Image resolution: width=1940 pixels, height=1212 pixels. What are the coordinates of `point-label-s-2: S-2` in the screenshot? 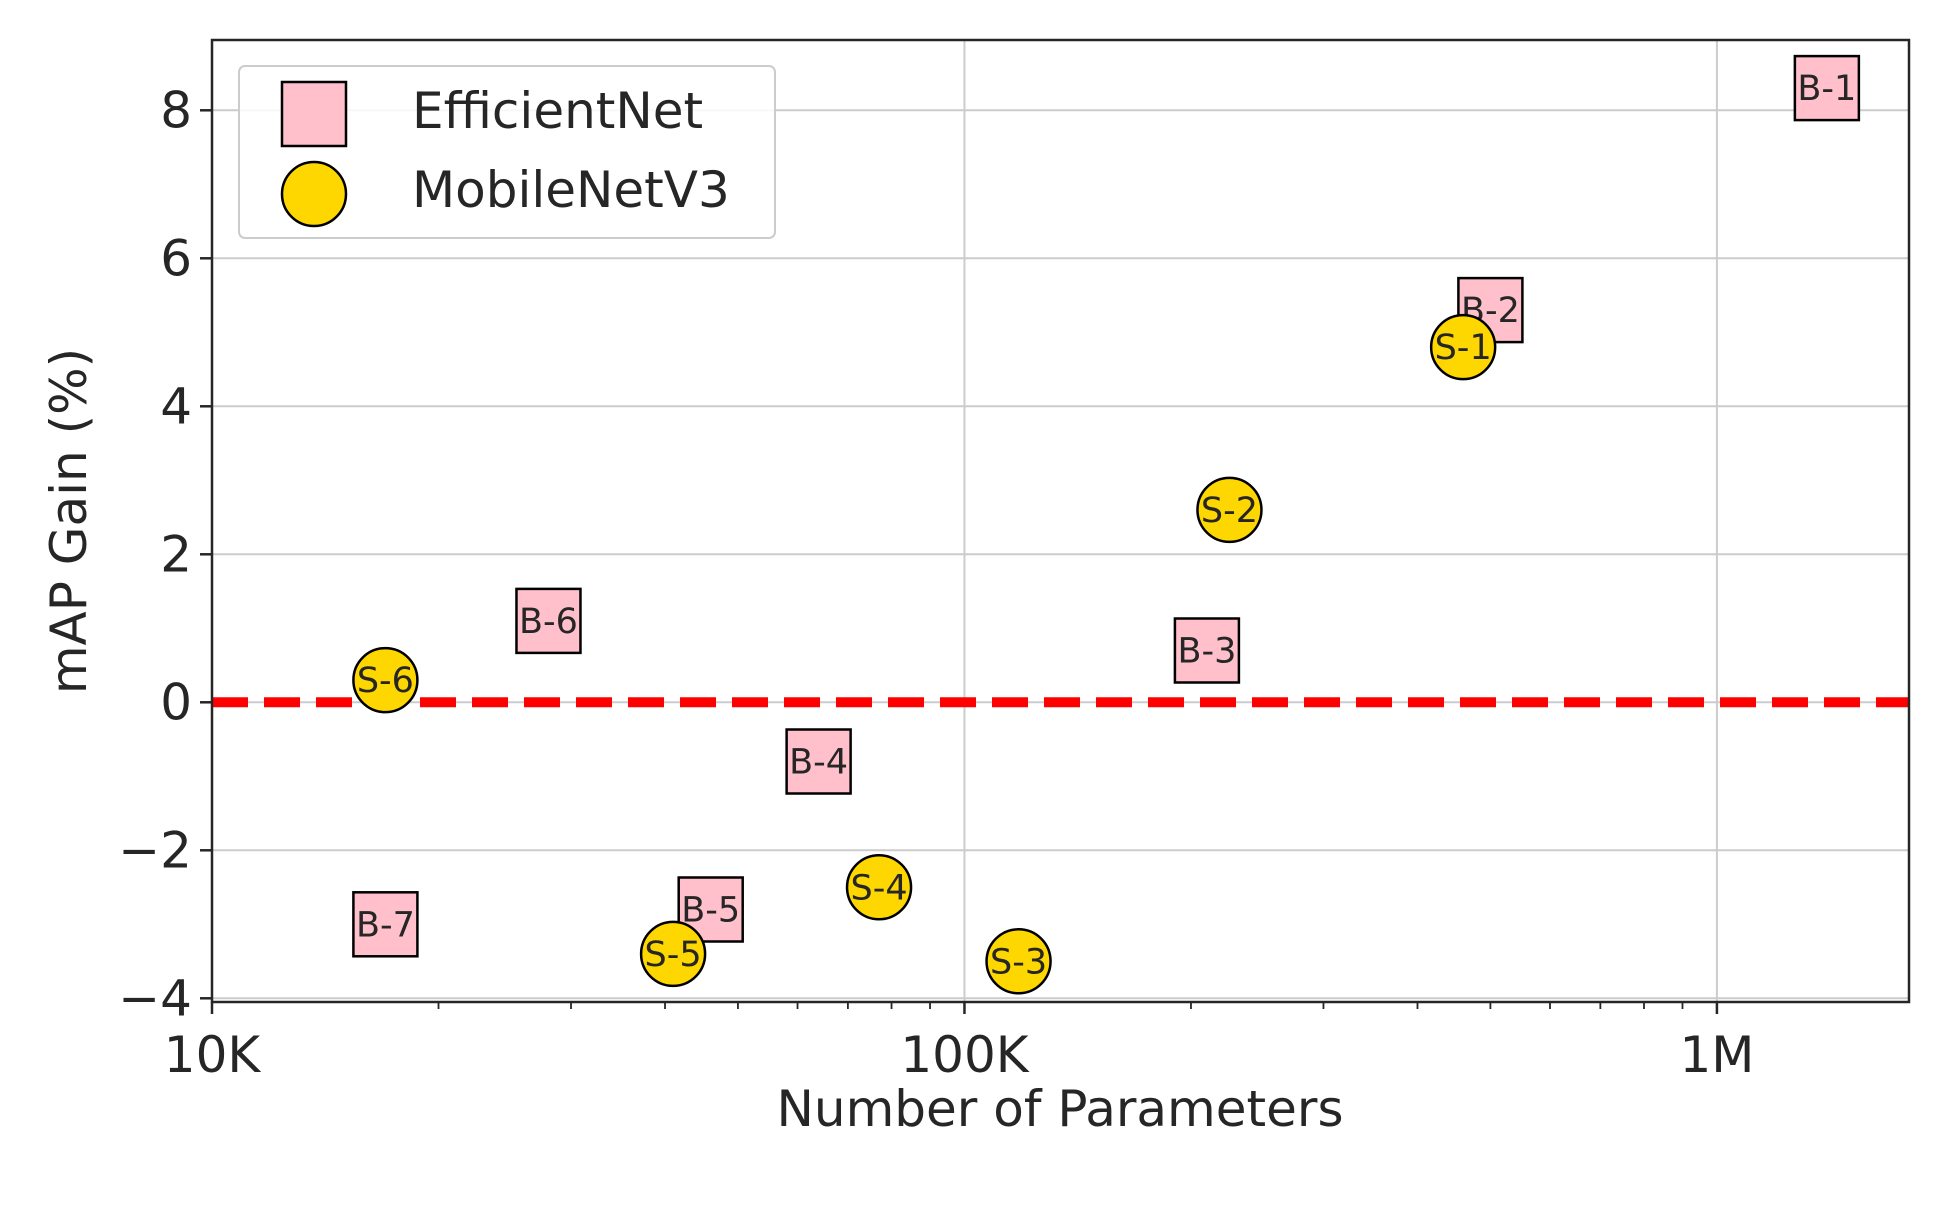 It's located at (1229, 511).